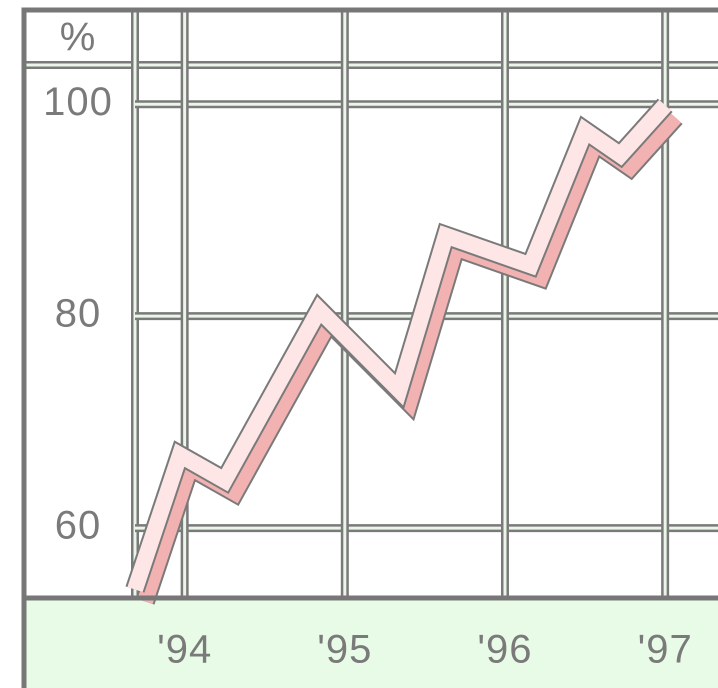  Describe the element at coordinates (344, 650) in the screenshot. I see `x-tick-label: '95` at that location.